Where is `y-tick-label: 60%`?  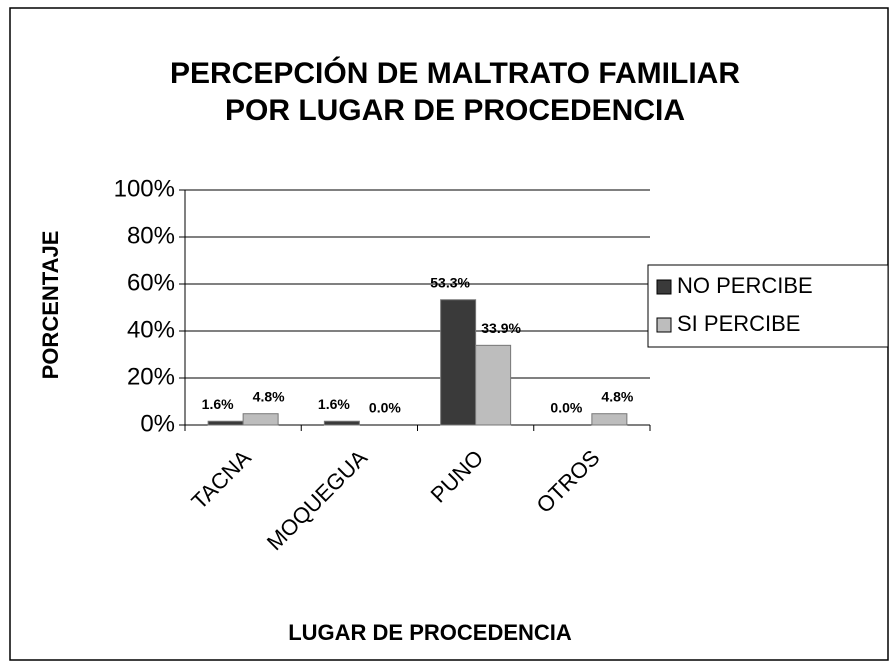 y-tick-label: 60% is located at coordinates (151, 282).